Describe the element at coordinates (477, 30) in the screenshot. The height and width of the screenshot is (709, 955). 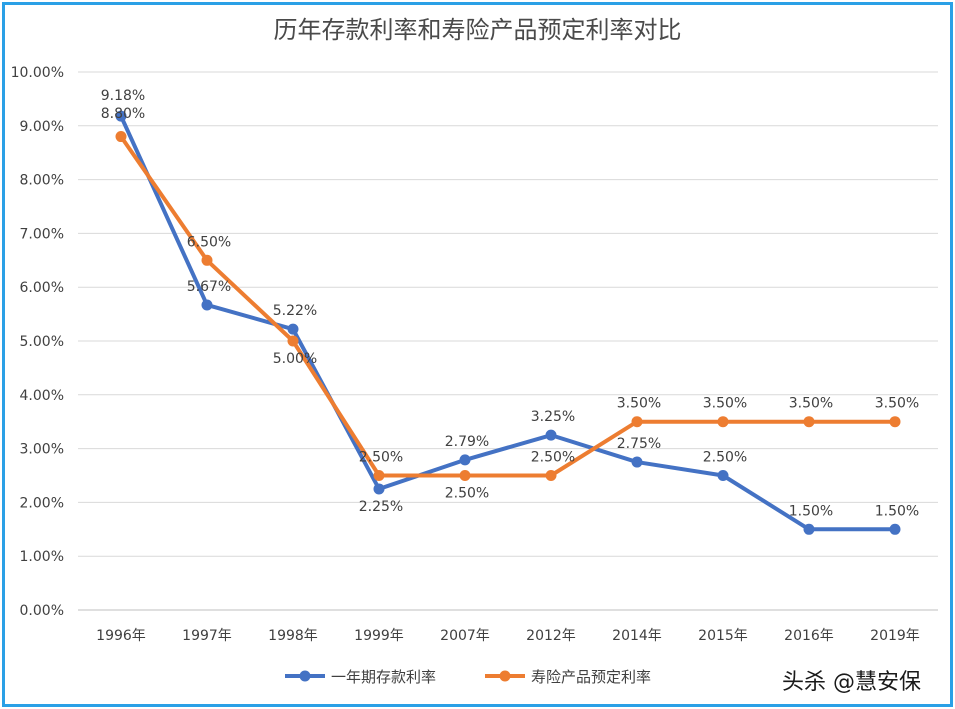
I see `chart-title: 历年存款利率和寿险产品预定利率对比` at that location.